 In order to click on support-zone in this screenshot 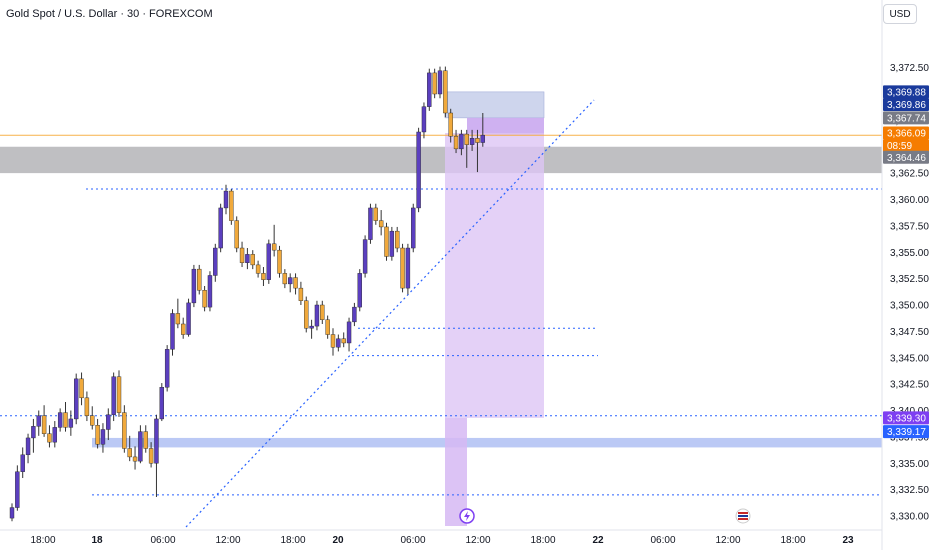, I will do `click(487, 442)`.